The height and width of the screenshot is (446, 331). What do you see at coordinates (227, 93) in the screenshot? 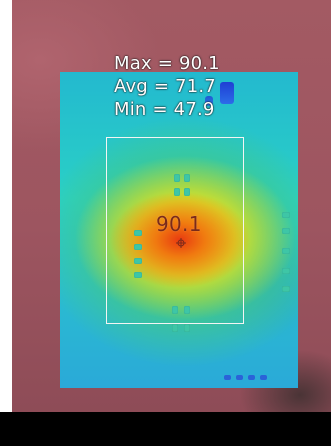
I see `cold-spot-marker` at bounding box center [227, 93].